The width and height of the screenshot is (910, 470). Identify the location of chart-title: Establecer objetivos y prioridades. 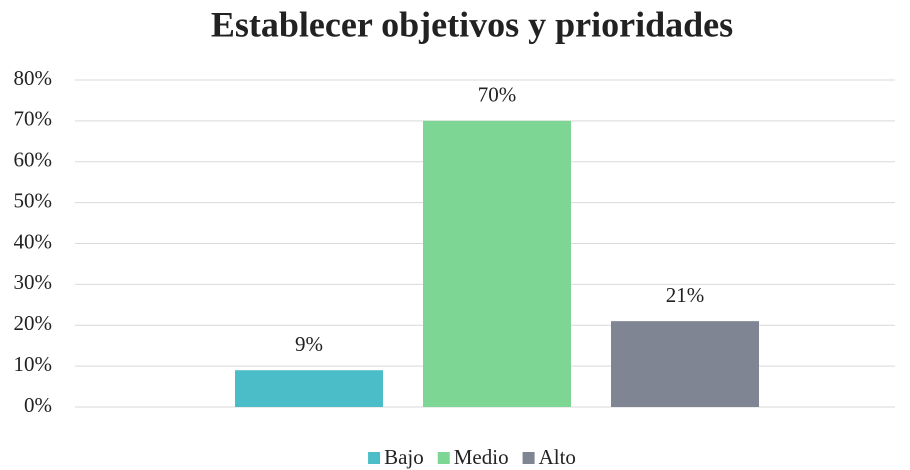
(472, 24).